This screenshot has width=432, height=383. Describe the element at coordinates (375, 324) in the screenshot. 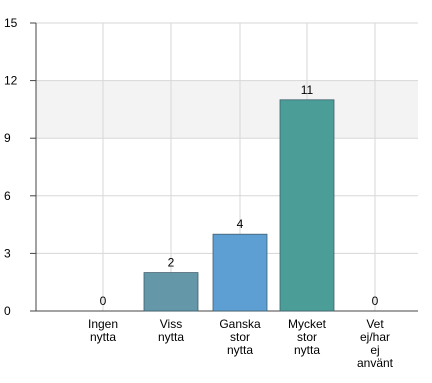

I see `x-tick-label-line: Vet` at that location.